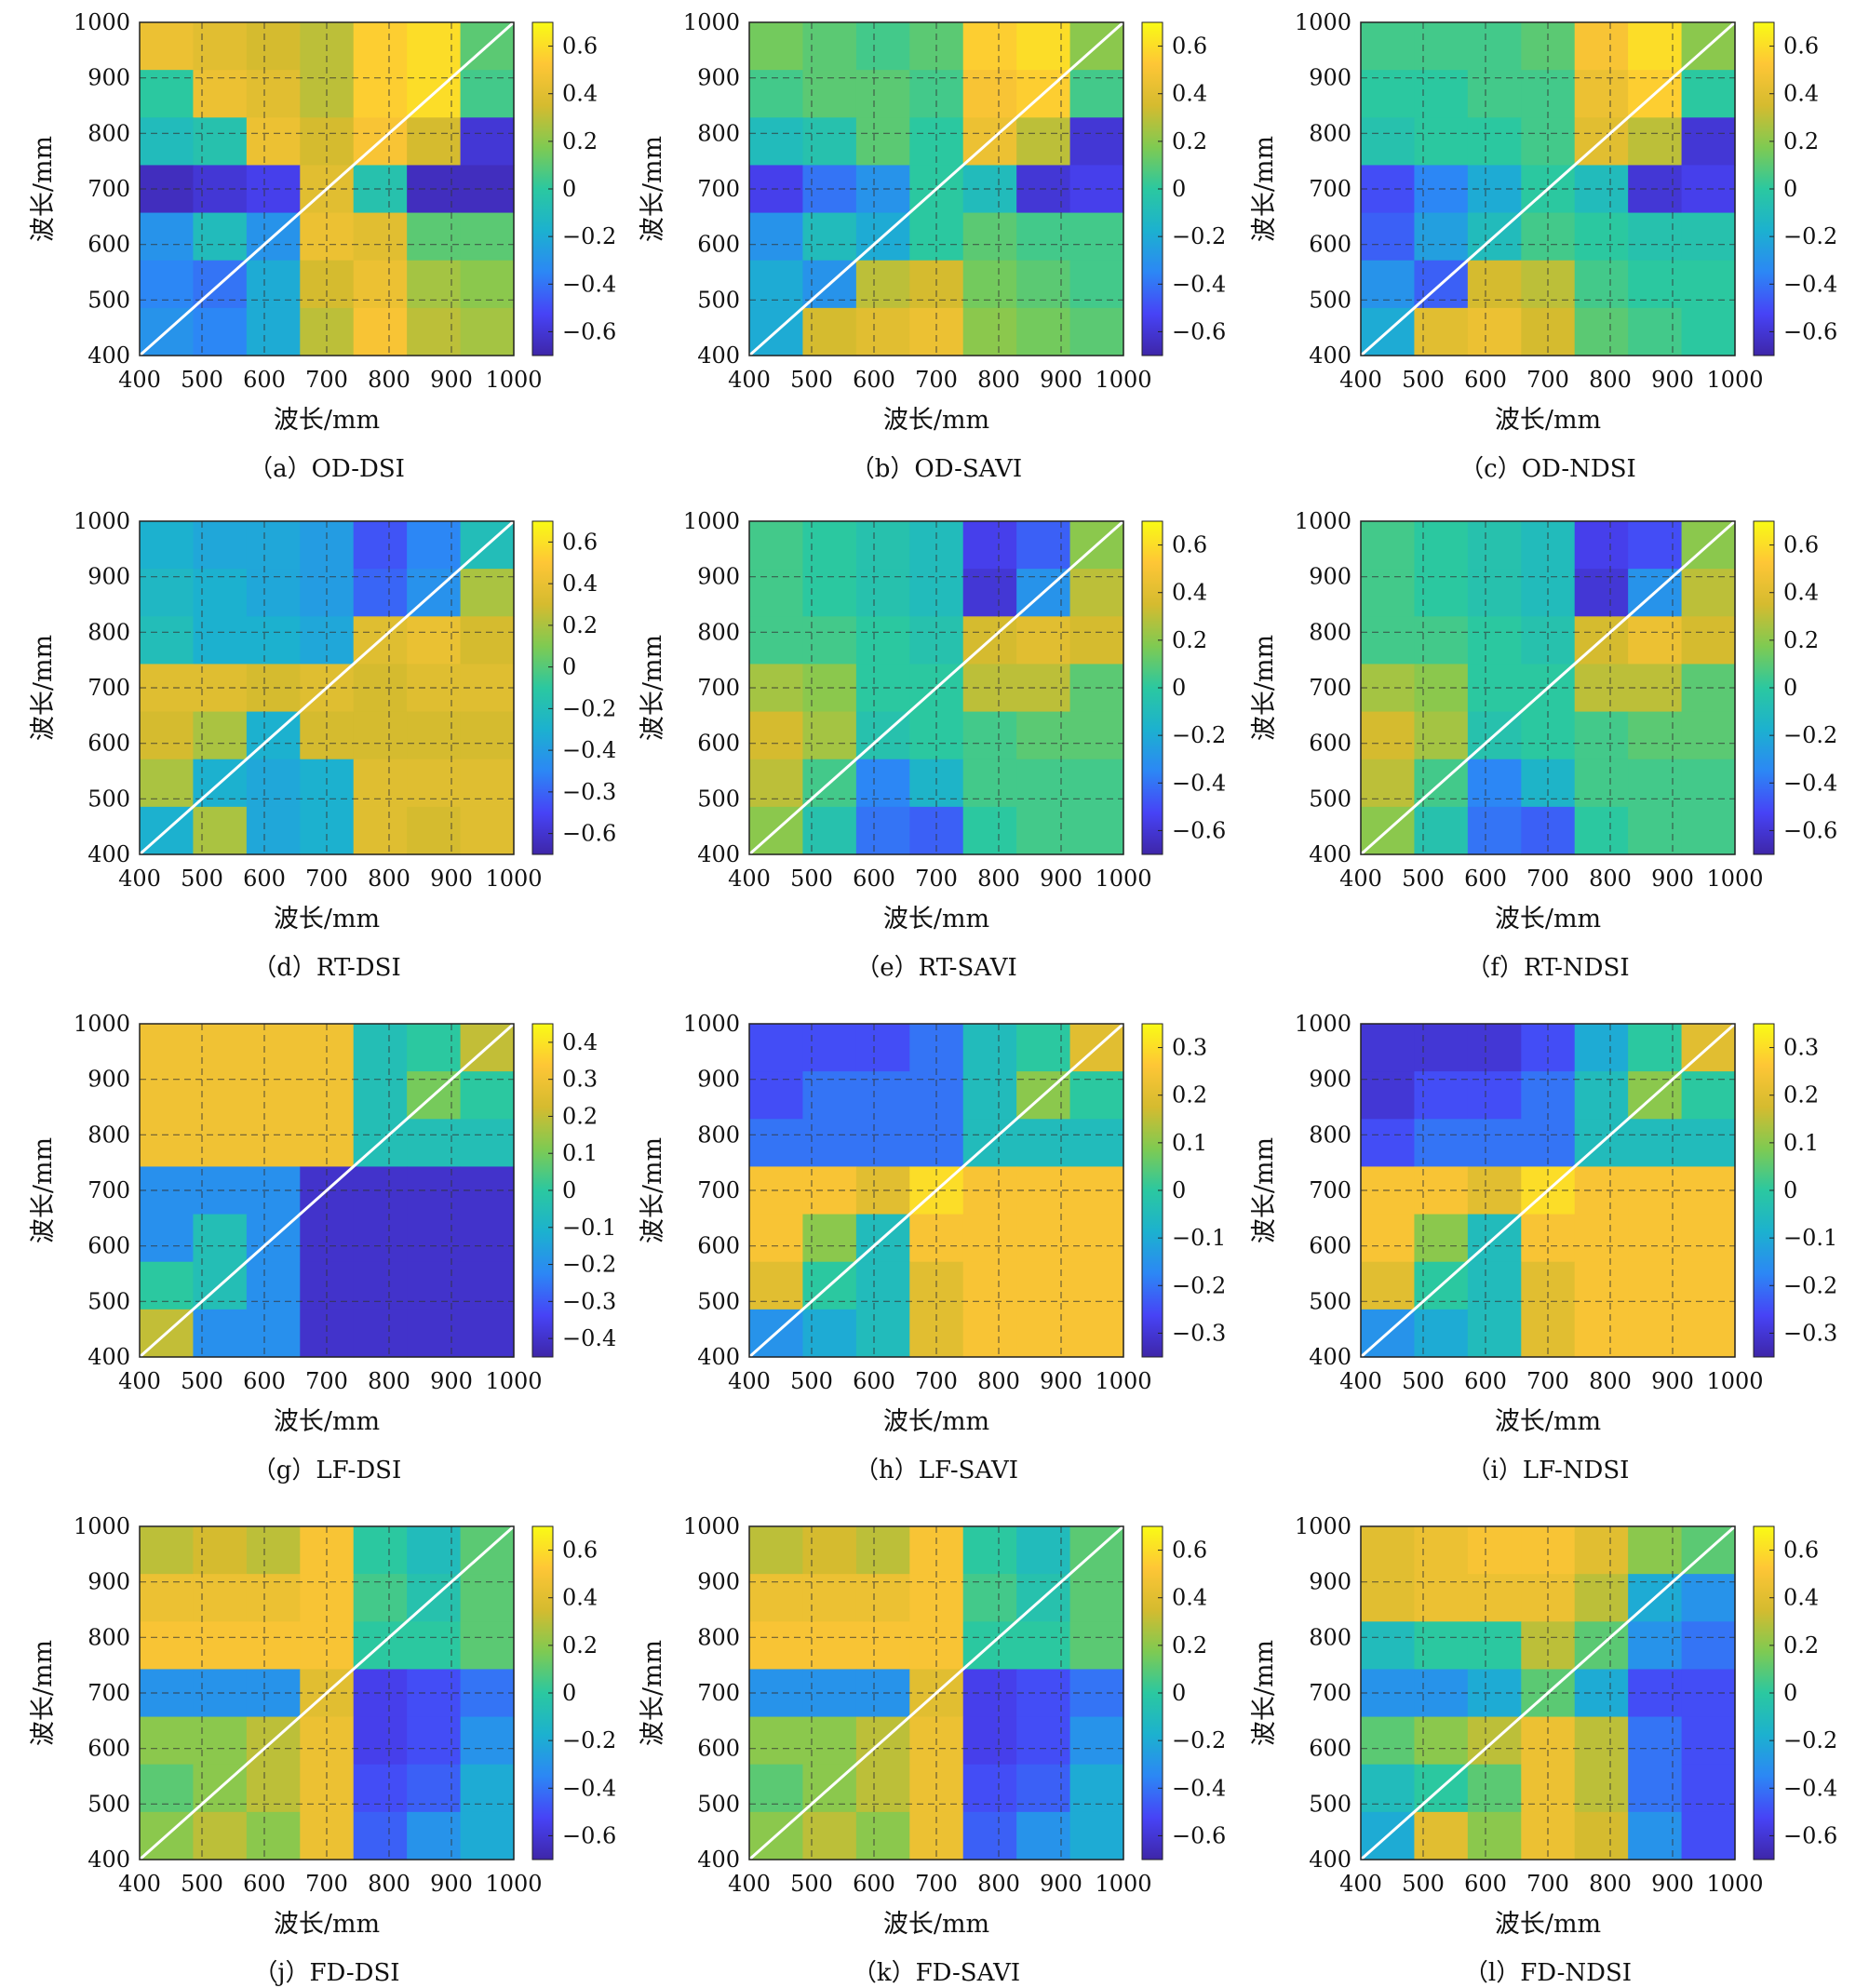 Image resolution: width=1869 pixels, height=1988 pixels. I want to click on colorbar-tick-label: 0.6, so click(1189, 1551).